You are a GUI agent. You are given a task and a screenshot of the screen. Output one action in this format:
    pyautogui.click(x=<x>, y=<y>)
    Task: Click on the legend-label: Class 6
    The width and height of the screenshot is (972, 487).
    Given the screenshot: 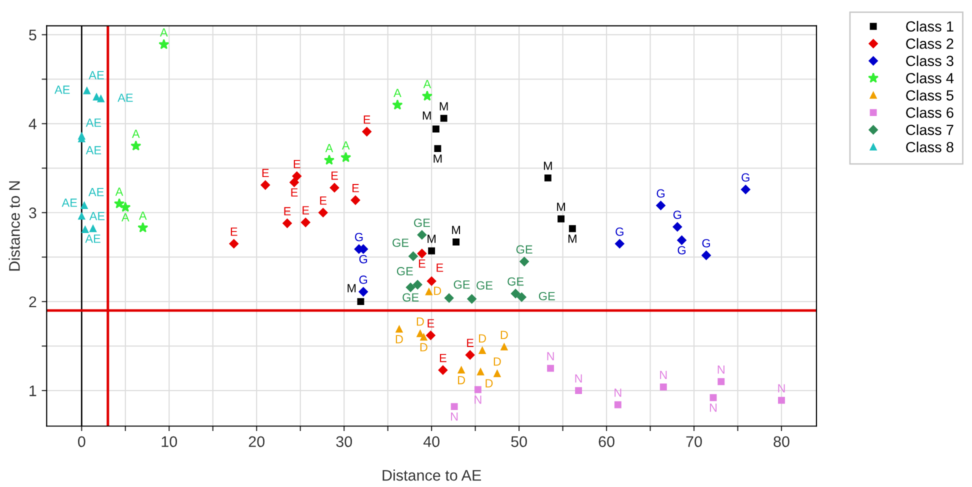 What is the action you would take?
    pyautogui.click(x=930, y=112)
    